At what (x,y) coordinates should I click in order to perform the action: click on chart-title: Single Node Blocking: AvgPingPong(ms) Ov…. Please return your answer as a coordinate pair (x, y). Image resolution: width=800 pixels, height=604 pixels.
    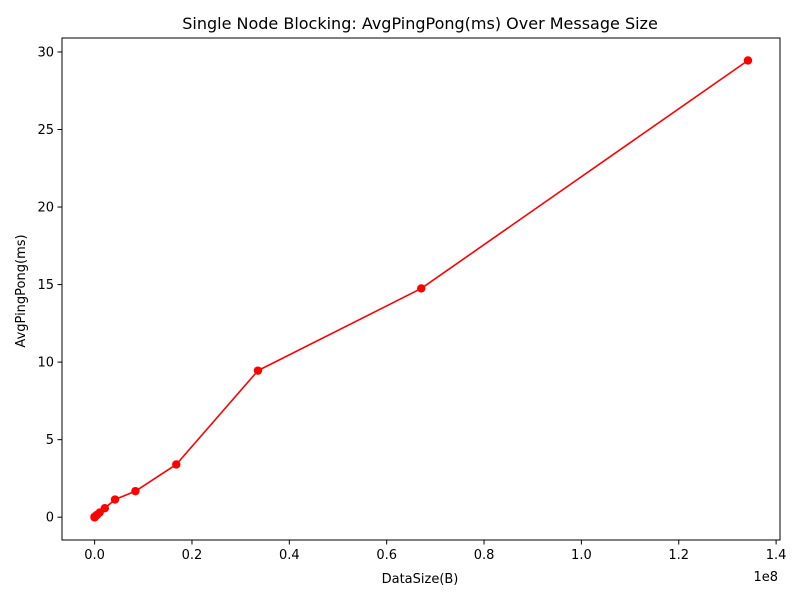
    Looking at the image, I should click on (420, 23).